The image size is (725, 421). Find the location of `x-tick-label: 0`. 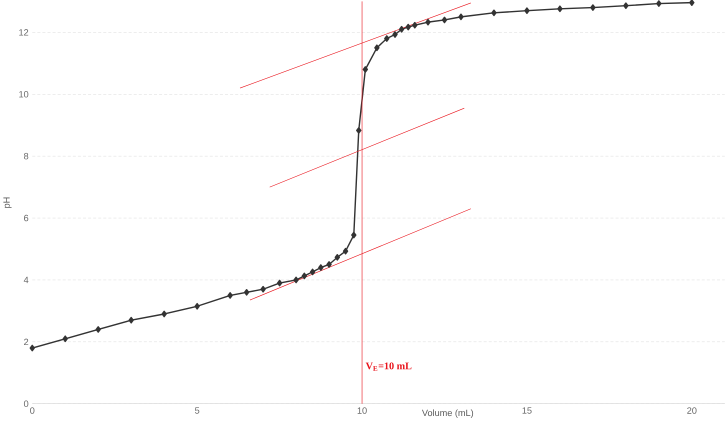

x-tick-label: 0 is located at coordinates (32, 410).